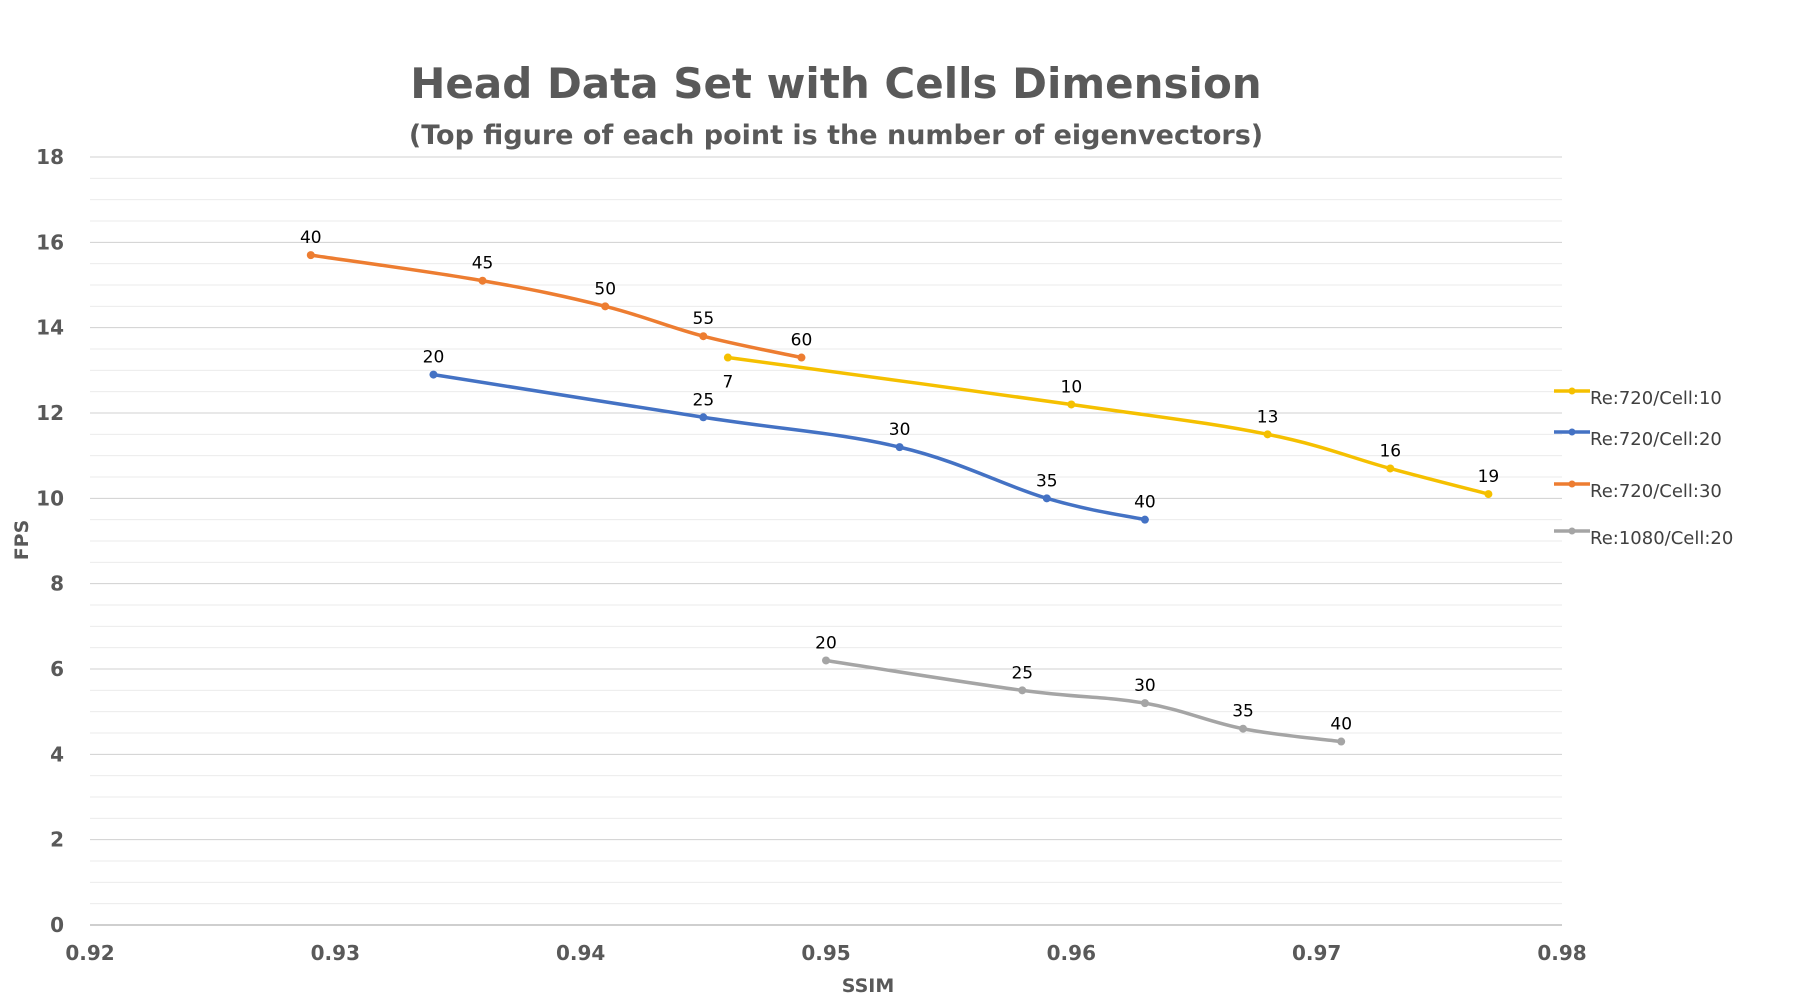 This screenshot has height=1006, width=1808. I want to click on y-axis-title: FPS, so click(22, 540).